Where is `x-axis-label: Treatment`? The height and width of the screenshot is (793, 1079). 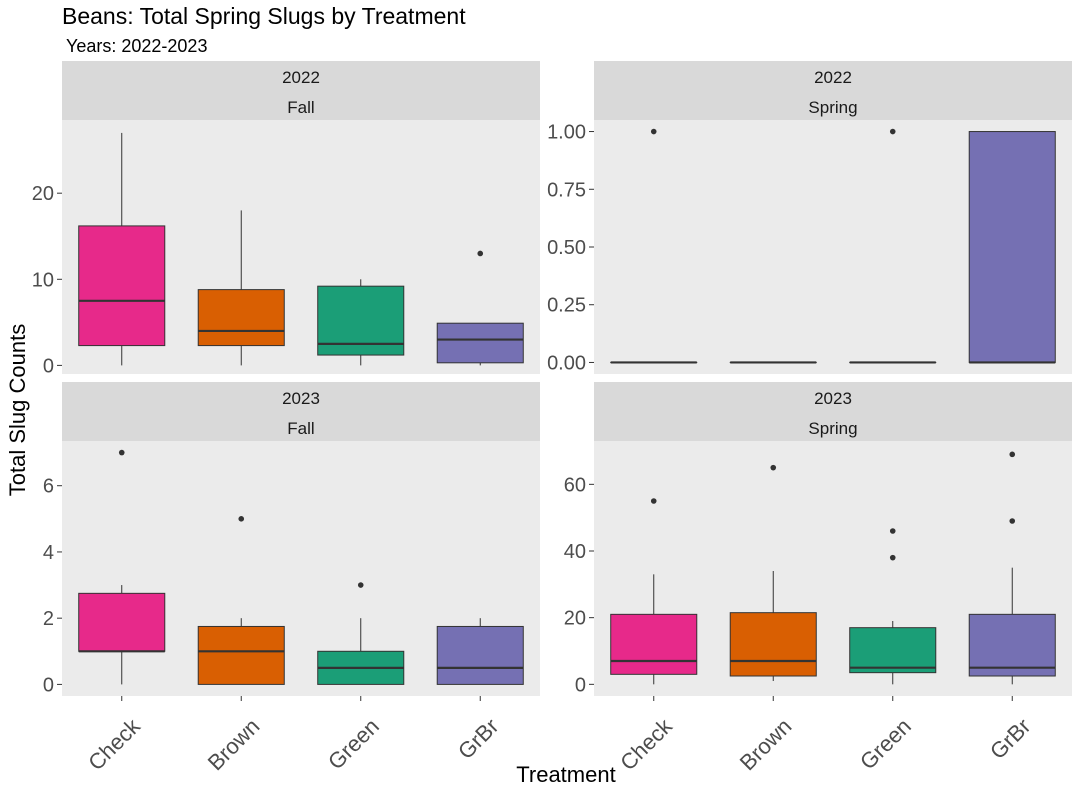 x-axis-label: Treatment is located at coordinates (565, 774).